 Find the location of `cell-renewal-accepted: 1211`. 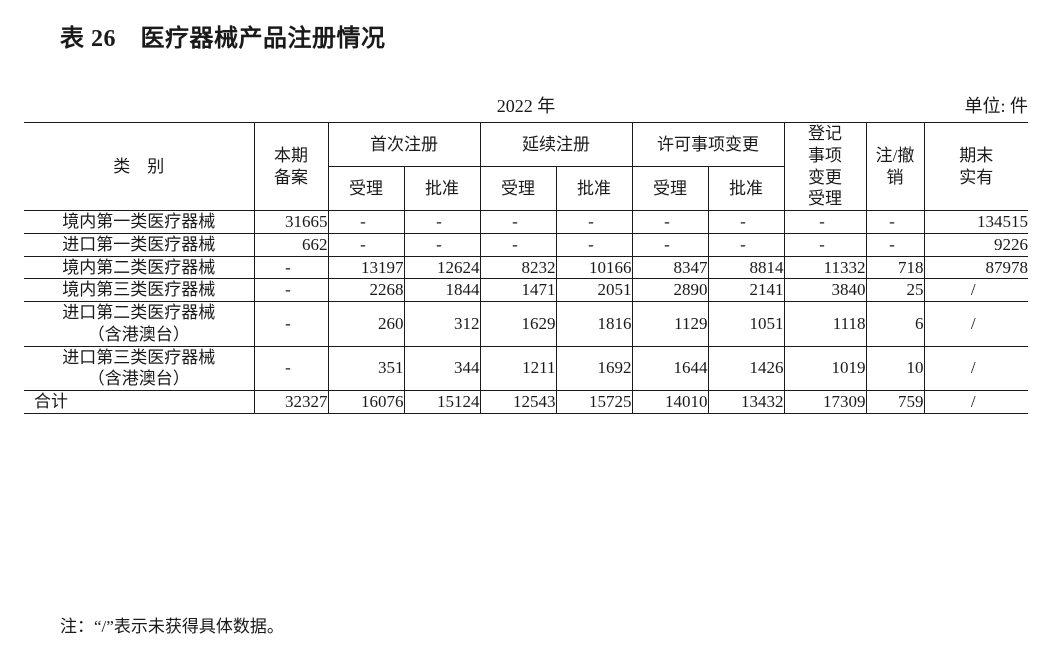

cell-renewal-accepted: 1211 is located at coordinates (518, 368).